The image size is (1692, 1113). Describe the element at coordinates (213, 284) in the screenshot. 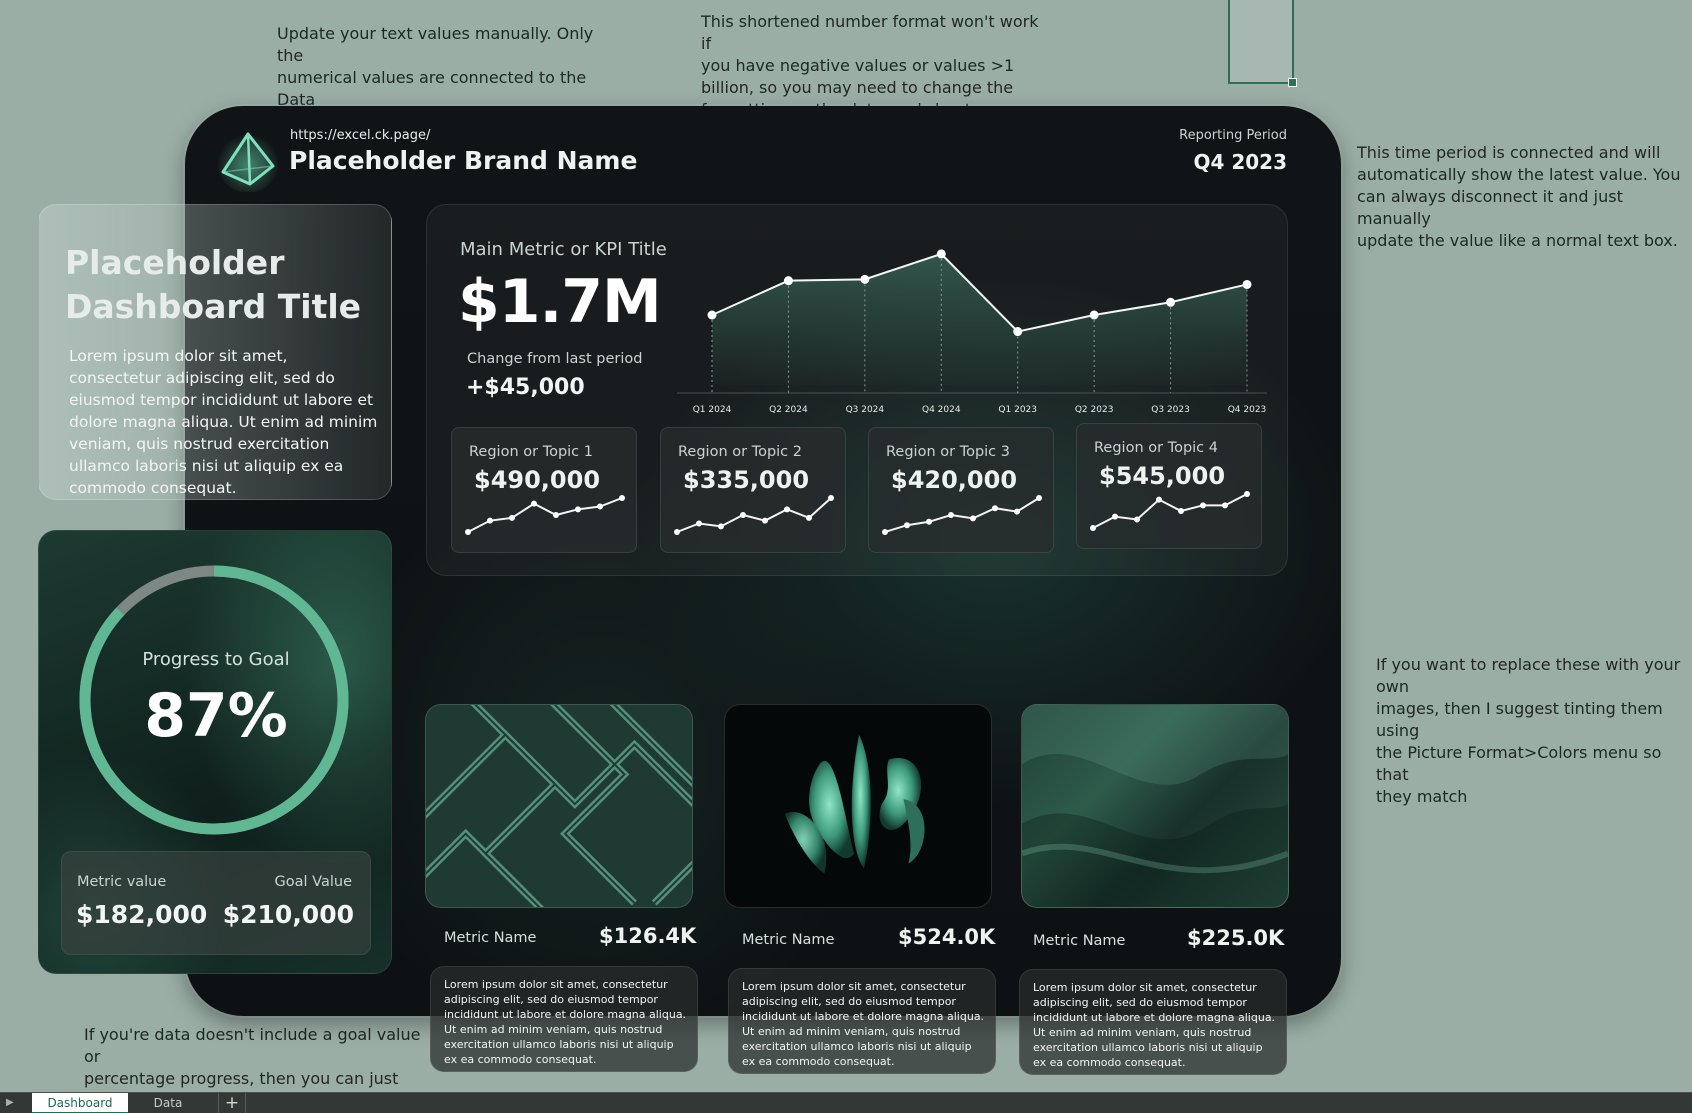

I see `dashboard-title: Placeholder Dashboard Title` at that location.